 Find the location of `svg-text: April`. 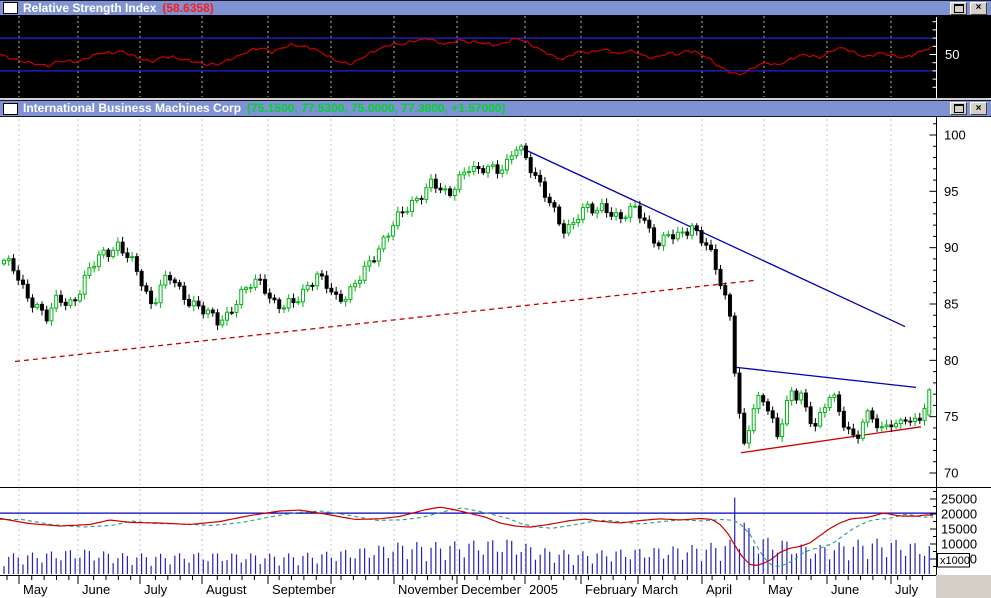

svg-text: April is located at coordinates (719, 589).